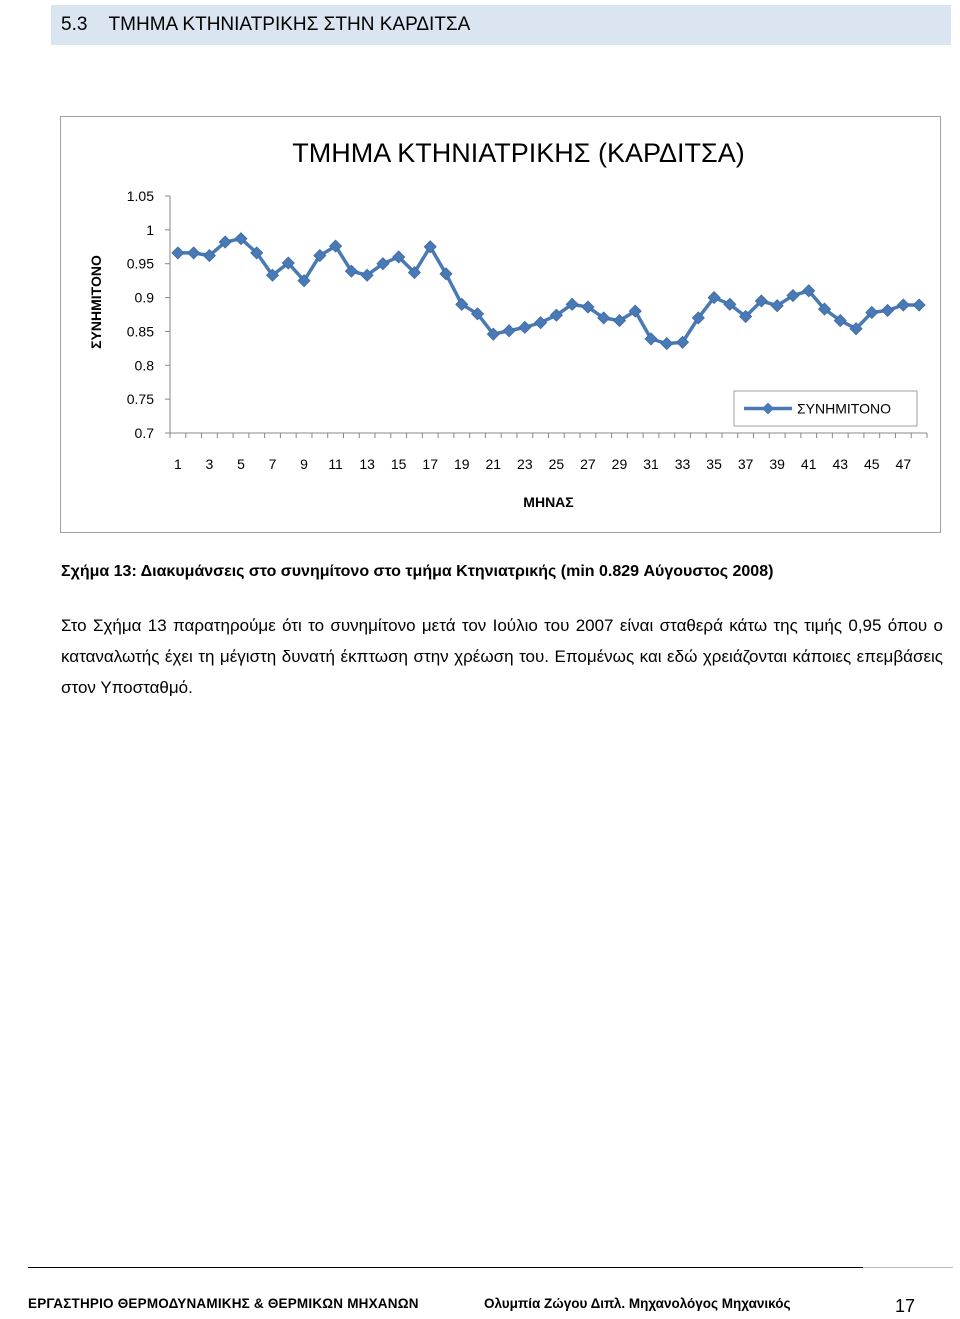  Describe the element at coordinates (905, 1306) in the screenshot. I see `page-number: 17` at that location.